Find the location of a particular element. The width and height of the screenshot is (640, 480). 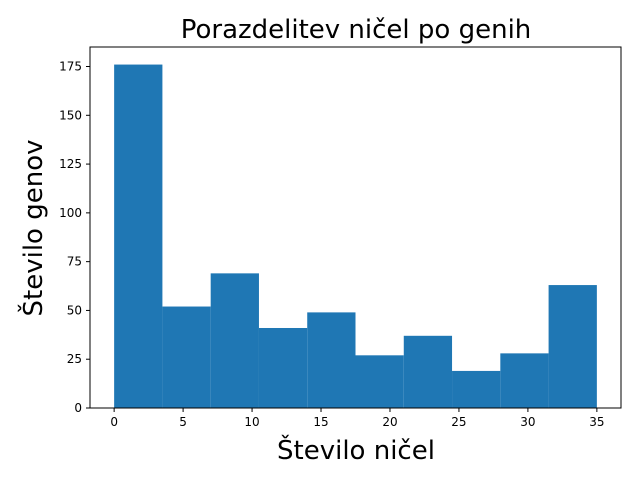

x-tick-label: 20 is located at coordinates (389, 422).